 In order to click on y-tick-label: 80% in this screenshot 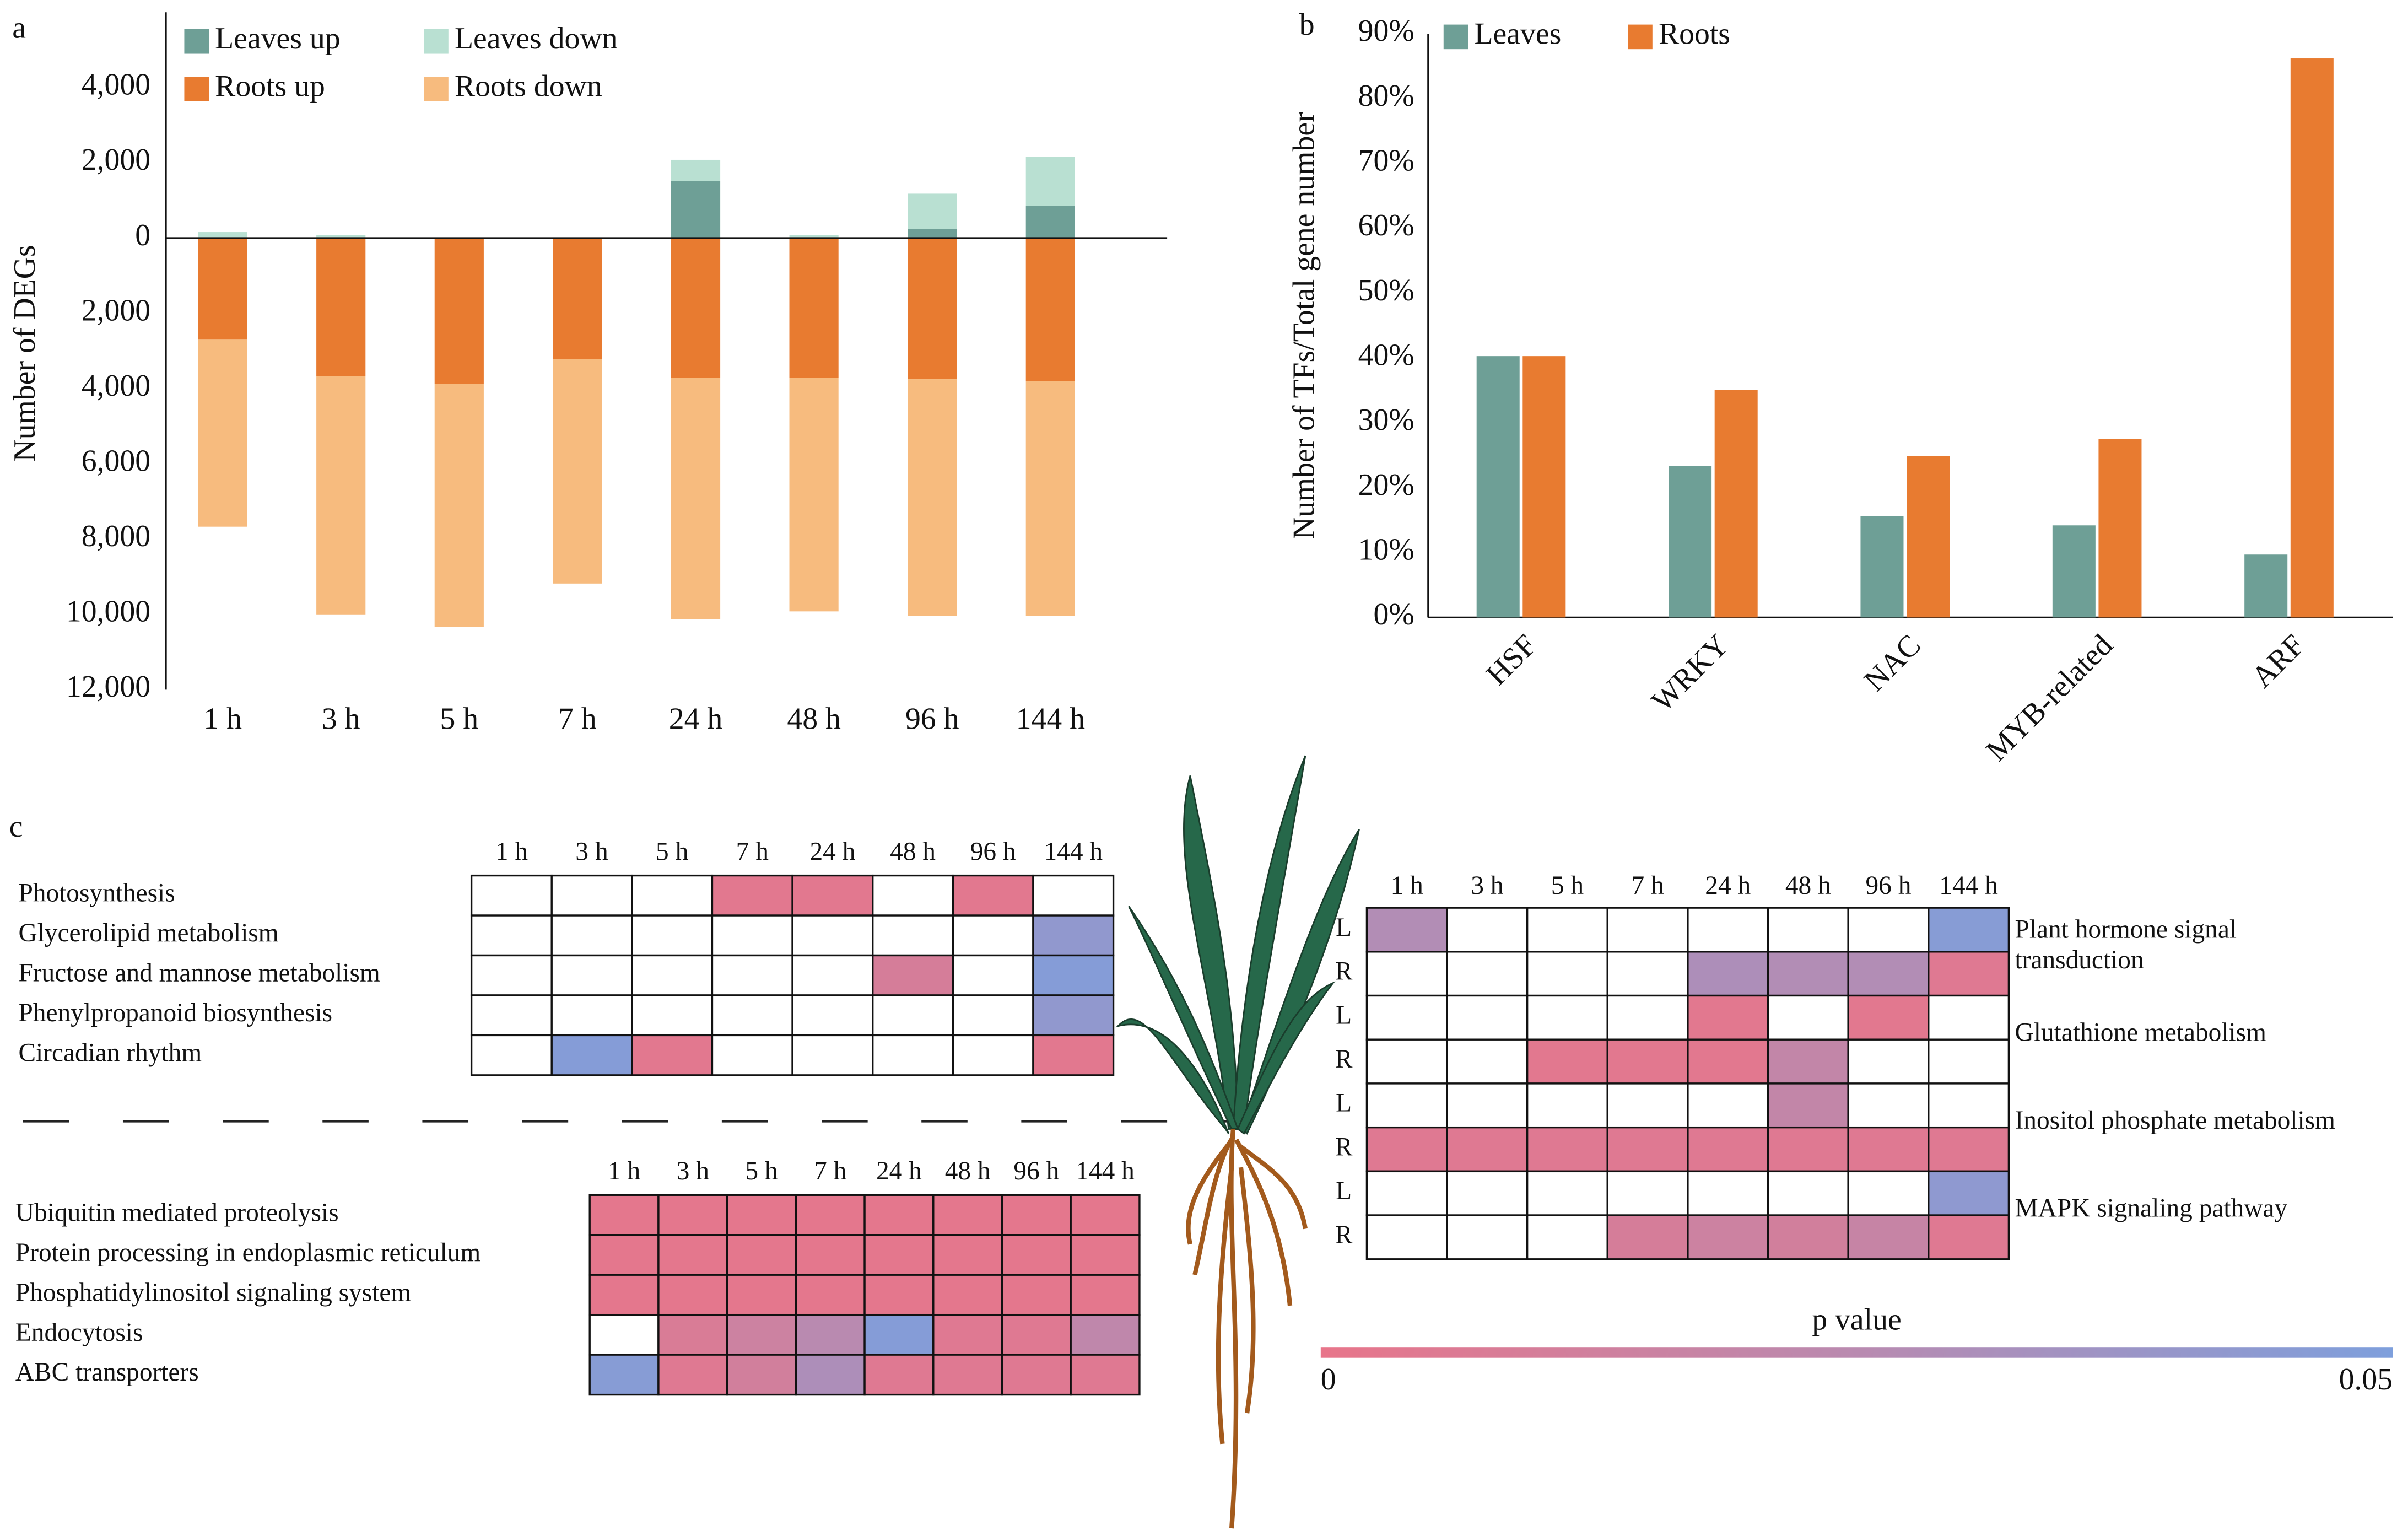, I will do `click(1386, 96)`.